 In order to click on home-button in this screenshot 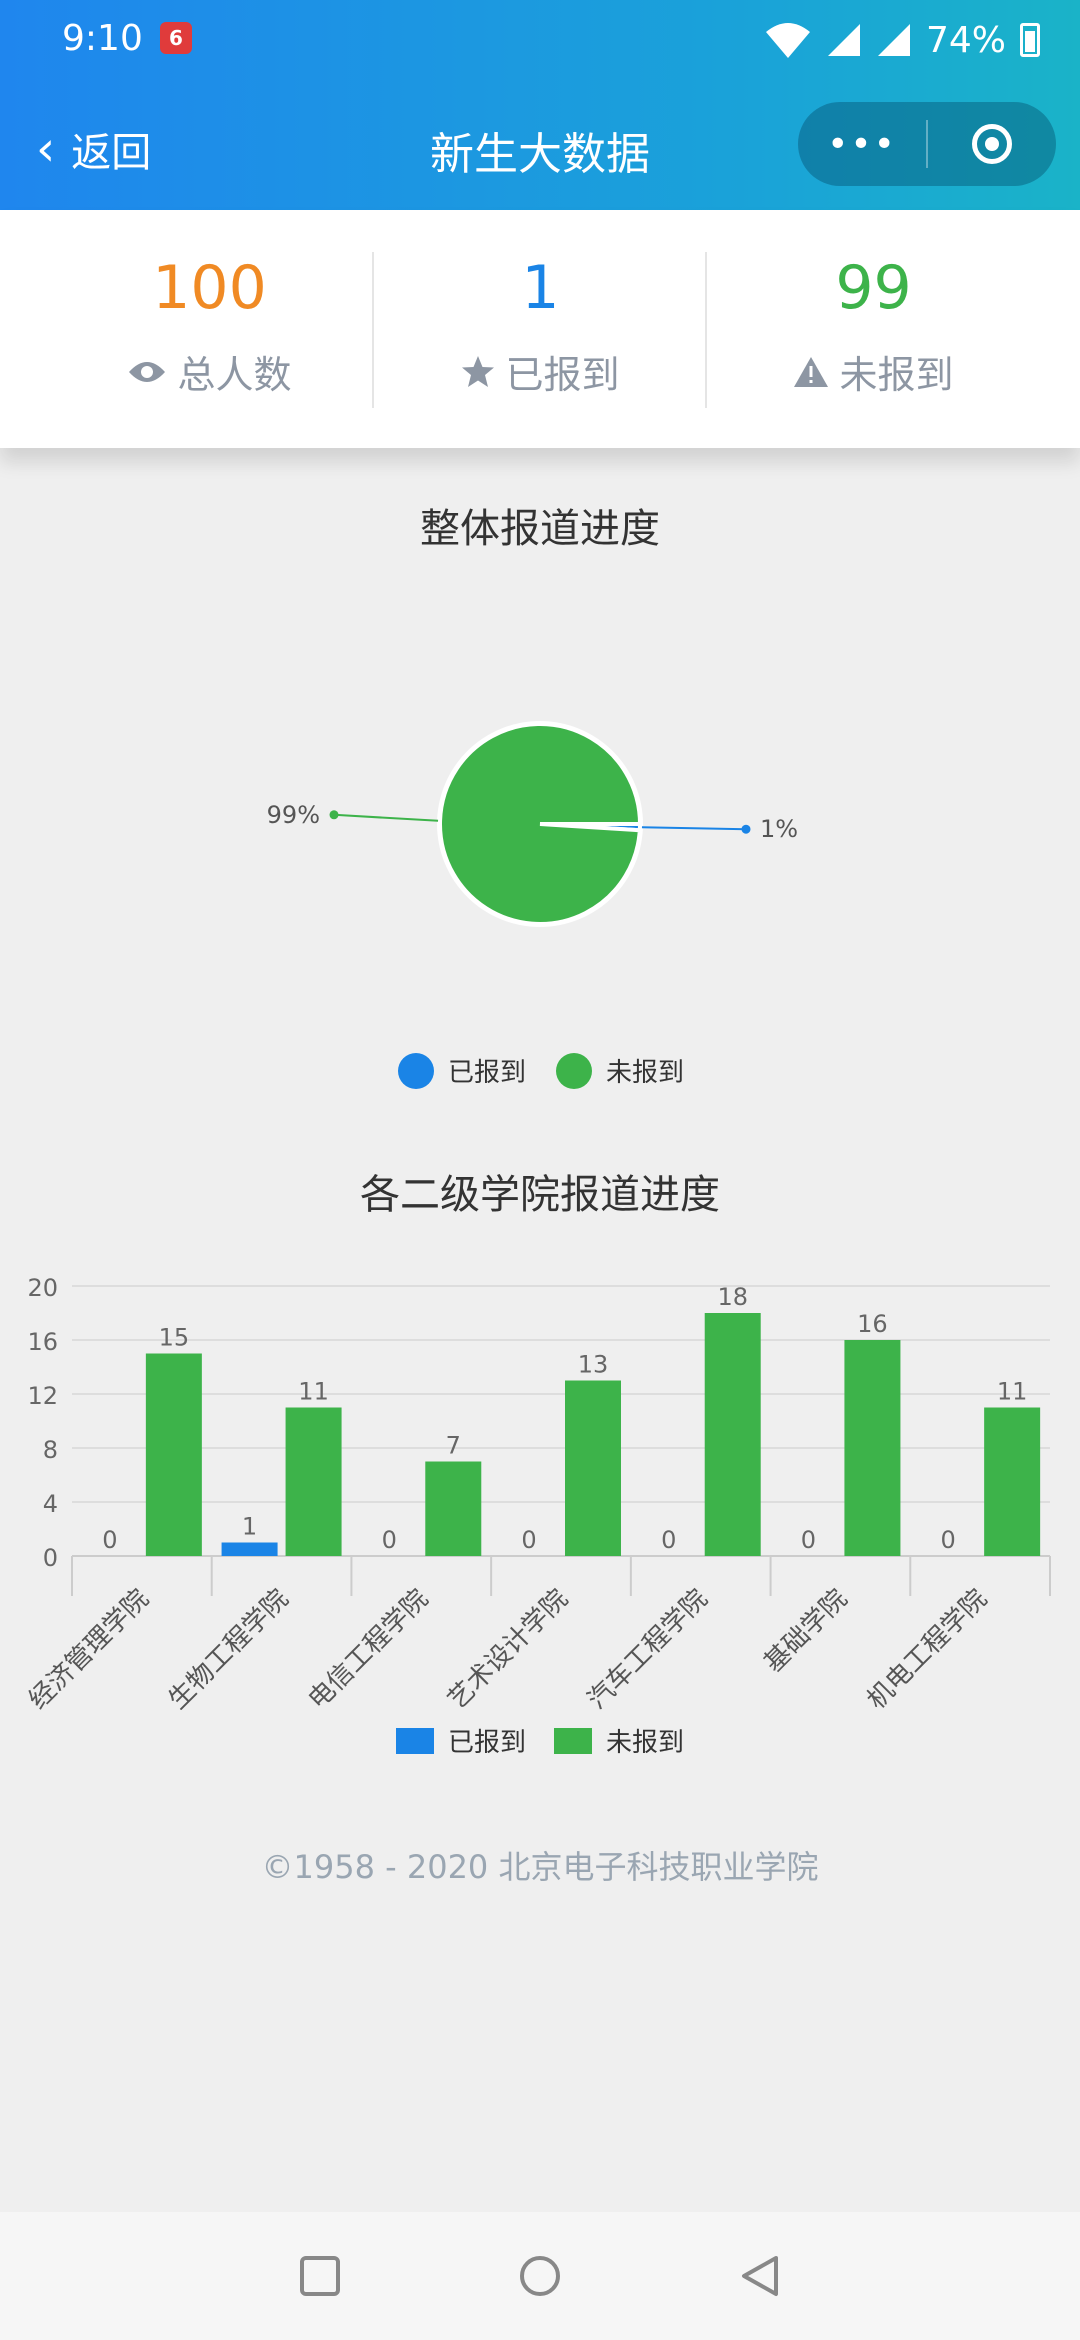, I will do `click(540, 2276)`.